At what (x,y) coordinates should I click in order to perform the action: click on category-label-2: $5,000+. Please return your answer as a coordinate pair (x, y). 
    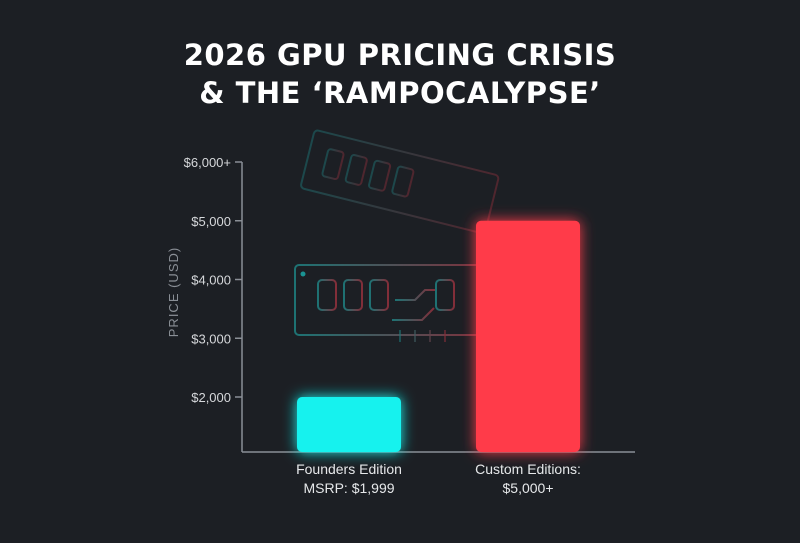
    Looking at the image, I should click on (528, 488).